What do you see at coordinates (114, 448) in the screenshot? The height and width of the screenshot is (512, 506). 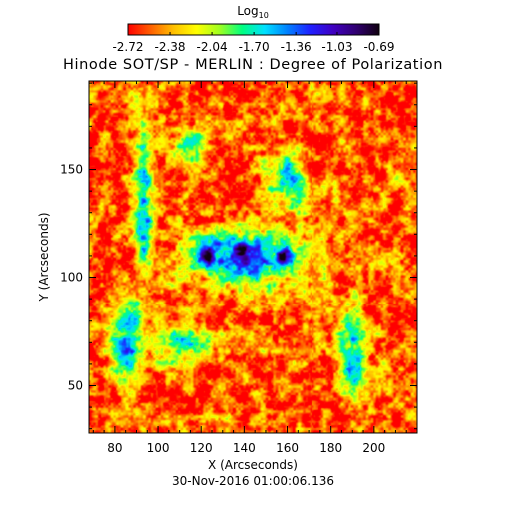 I see `x-tick-label: 80` at bounding box center [114, 448].